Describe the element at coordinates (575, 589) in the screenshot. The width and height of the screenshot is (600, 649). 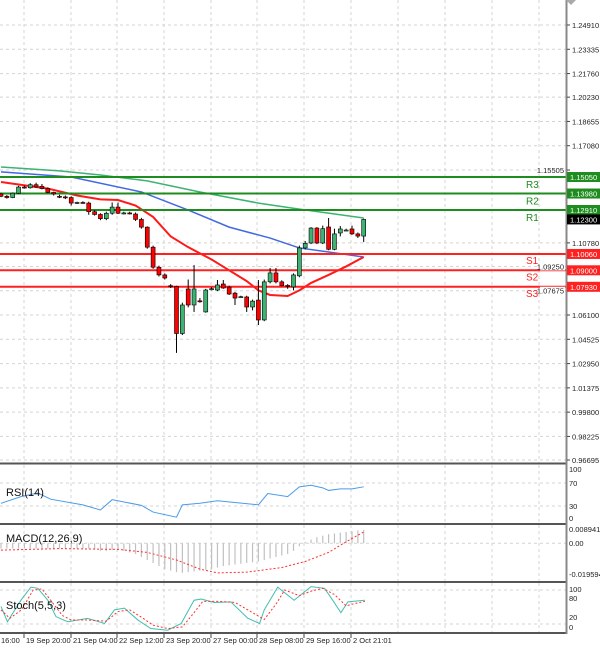
I see `stoch-scale-label: 100` at that location.